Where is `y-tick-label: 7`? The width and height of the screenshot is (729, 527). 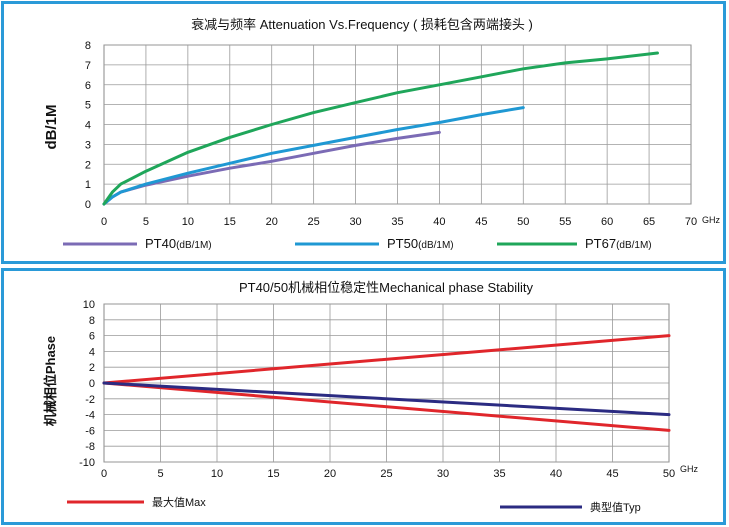
y-tick-label: 7 is located at coordinates (88, 66).